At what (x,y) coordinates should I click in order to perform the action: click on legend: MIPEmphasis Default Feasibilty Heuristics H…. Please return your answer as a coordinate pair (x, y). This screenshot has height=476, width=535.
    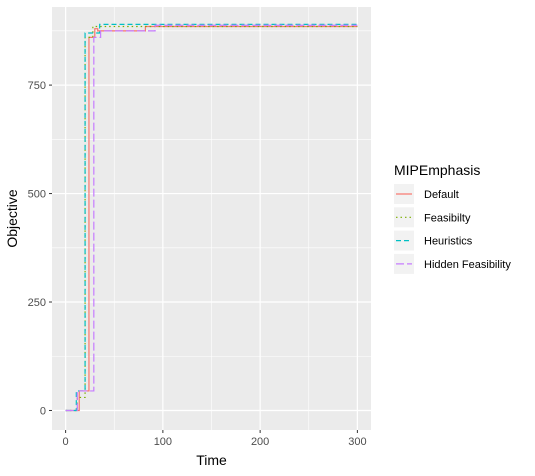
    Looking at the image, I should click on (452, 218).